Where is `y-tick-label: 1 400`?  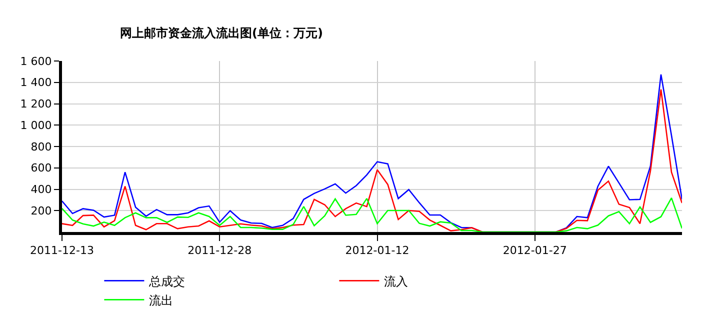
y-tick-label: 1 400 is located at coordinates (36, 83).